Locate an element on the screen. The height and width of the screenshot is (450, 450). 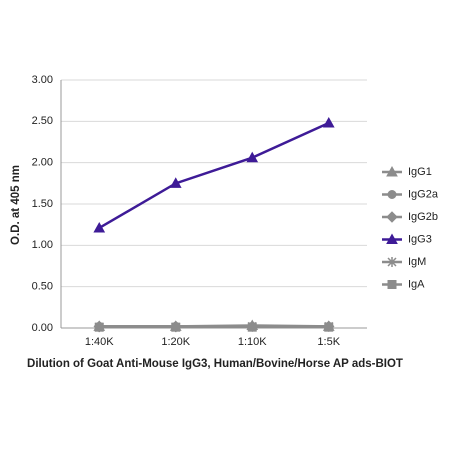
y-tick-label: 1.50 is located at coordinates (42, 204).